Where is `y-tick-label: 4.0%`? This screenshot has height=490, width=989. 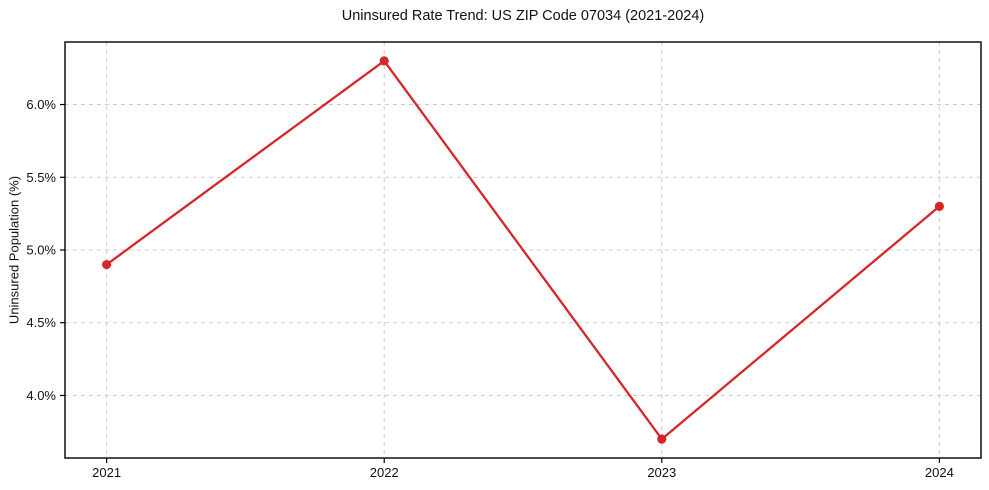 y-tick-label: 4.0% is located at coordinates (41, 395).